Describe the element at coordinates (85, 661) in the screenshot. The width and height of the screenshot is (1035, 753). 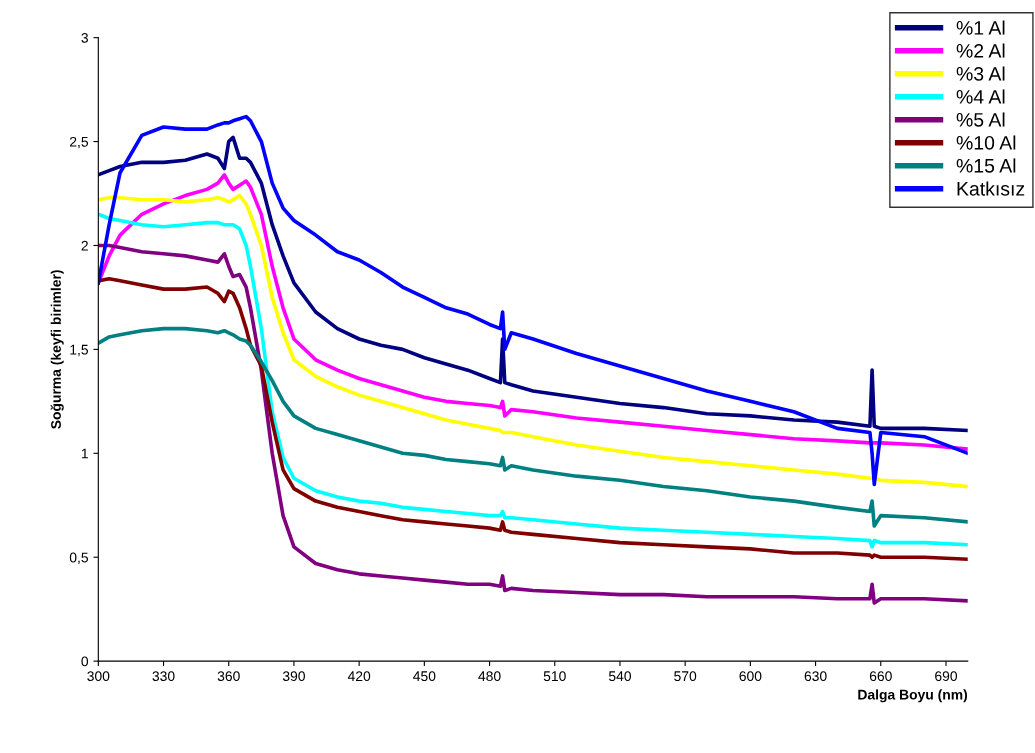
I see `y-tick-label: 0` at that location.